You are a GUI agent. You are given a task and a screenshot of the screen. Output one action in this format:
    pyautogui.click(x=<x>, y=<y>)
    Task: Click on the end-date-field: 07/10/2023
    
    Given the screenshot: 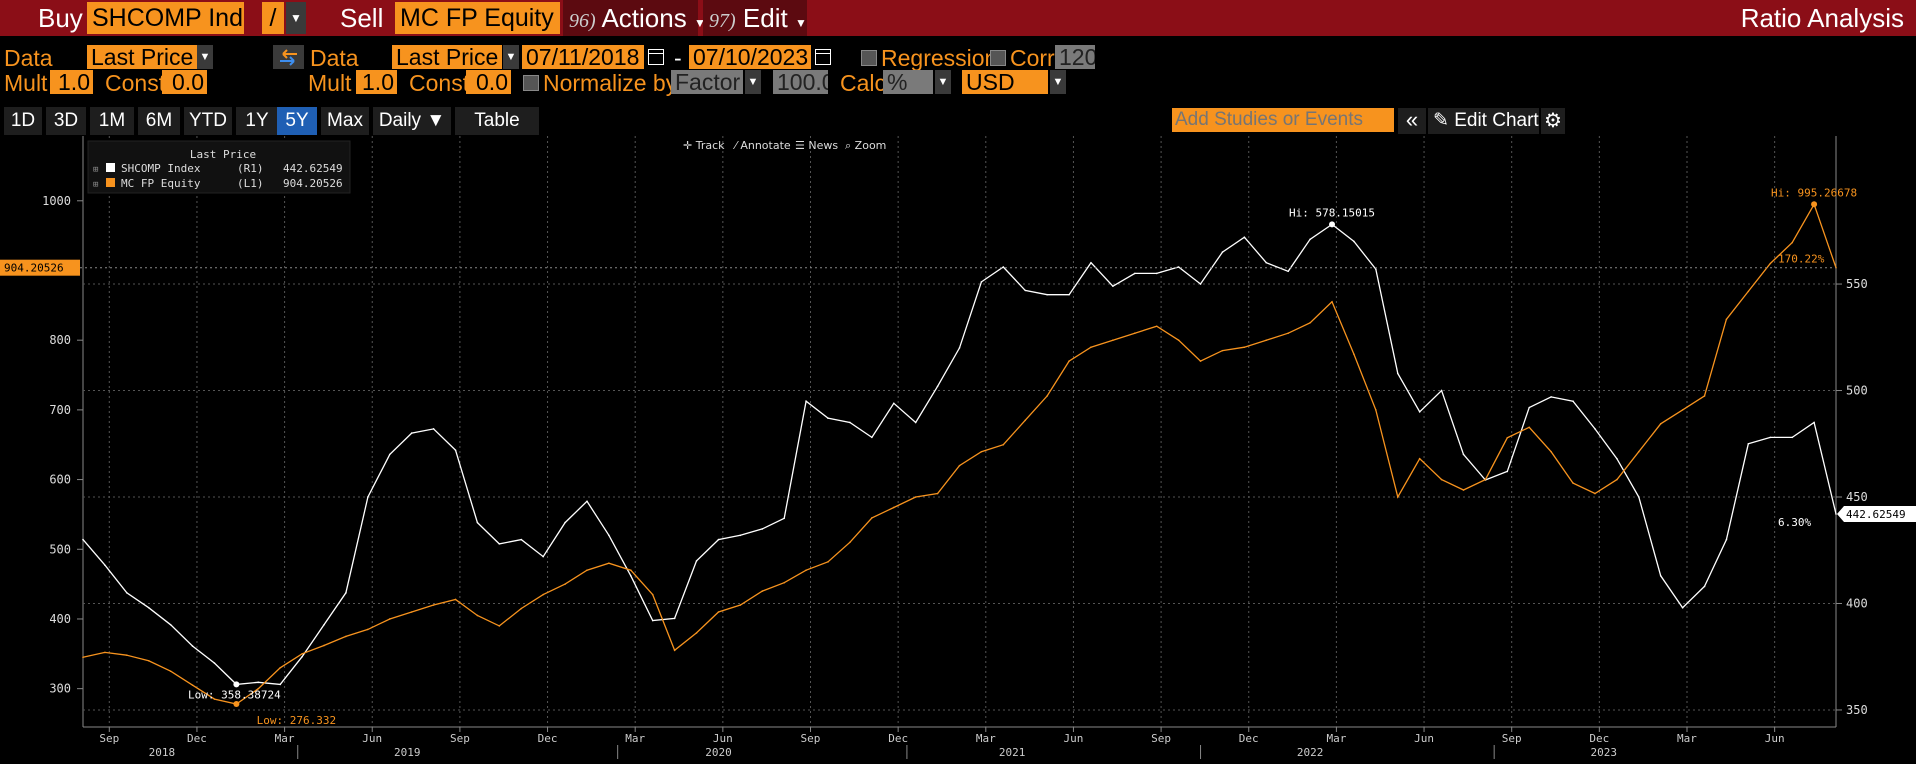 What is the action you would take?
    pyautogui.click(x=750, y=57)
    